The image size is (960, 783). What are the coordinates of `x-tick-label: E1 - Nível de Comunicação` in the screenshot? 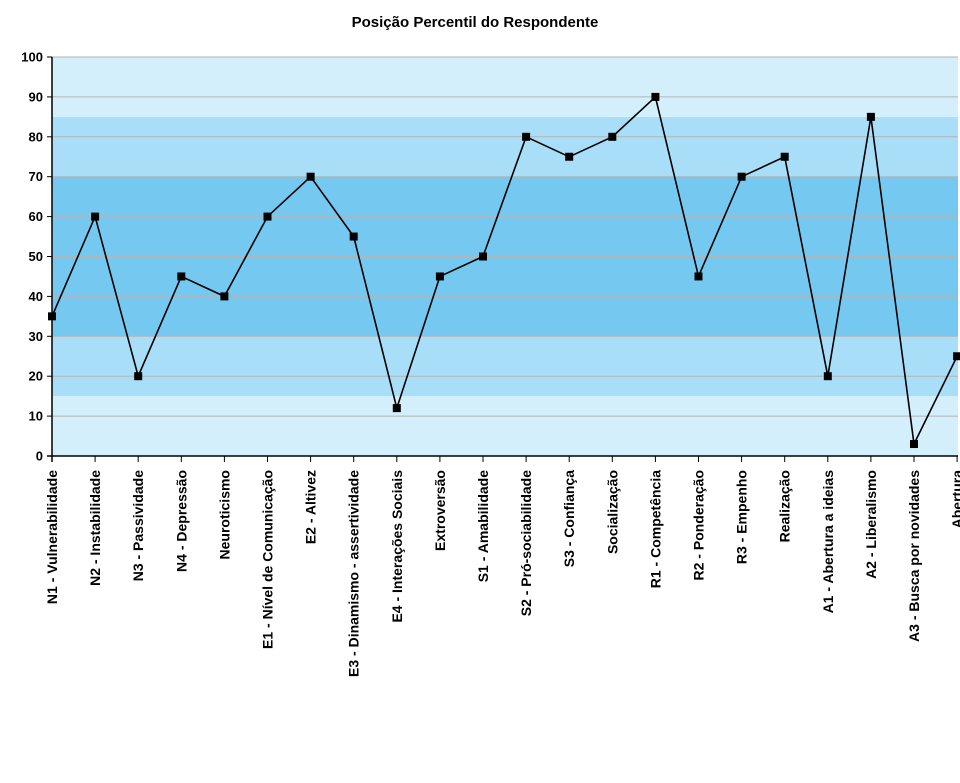 It's located at (268, 559).